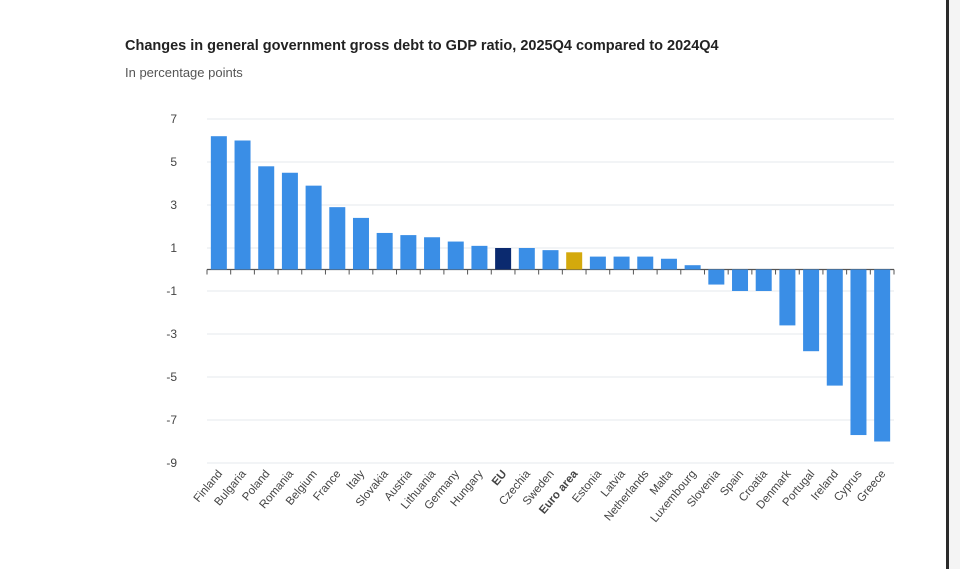 The image size is (960, 569). What do you see at coordinates (550, 260) in the screenshot?
I see `bar-sweden` at bounding box center [550, 260].